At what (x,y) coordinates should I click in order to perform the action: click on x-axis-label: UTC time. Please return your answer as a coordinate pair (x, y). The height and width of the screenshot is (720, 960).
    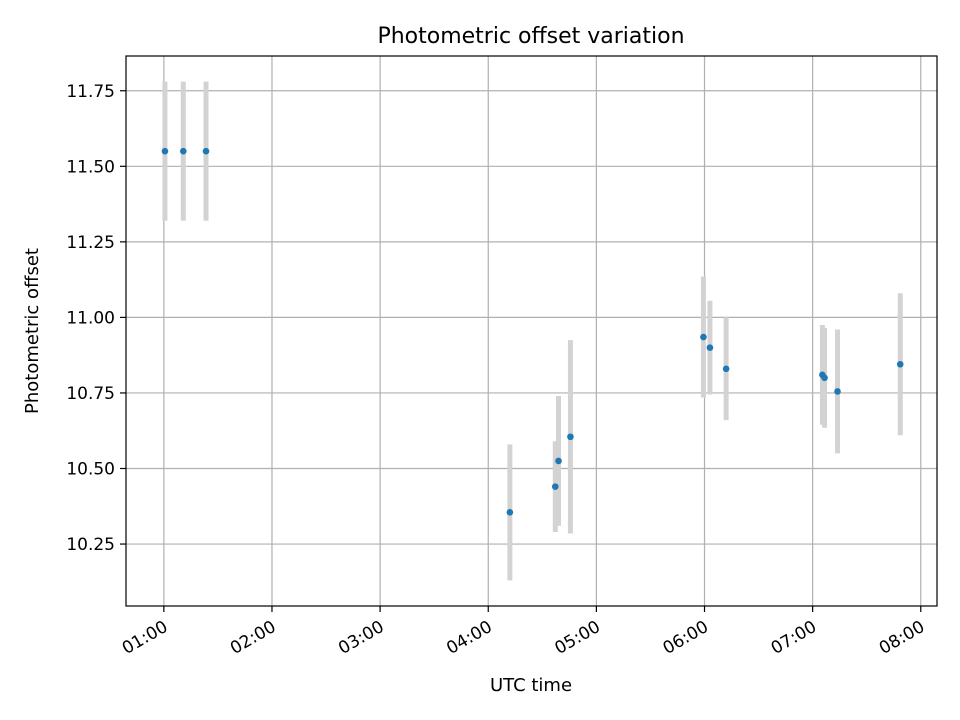
    Looking at the image, I should click on (531, 685).